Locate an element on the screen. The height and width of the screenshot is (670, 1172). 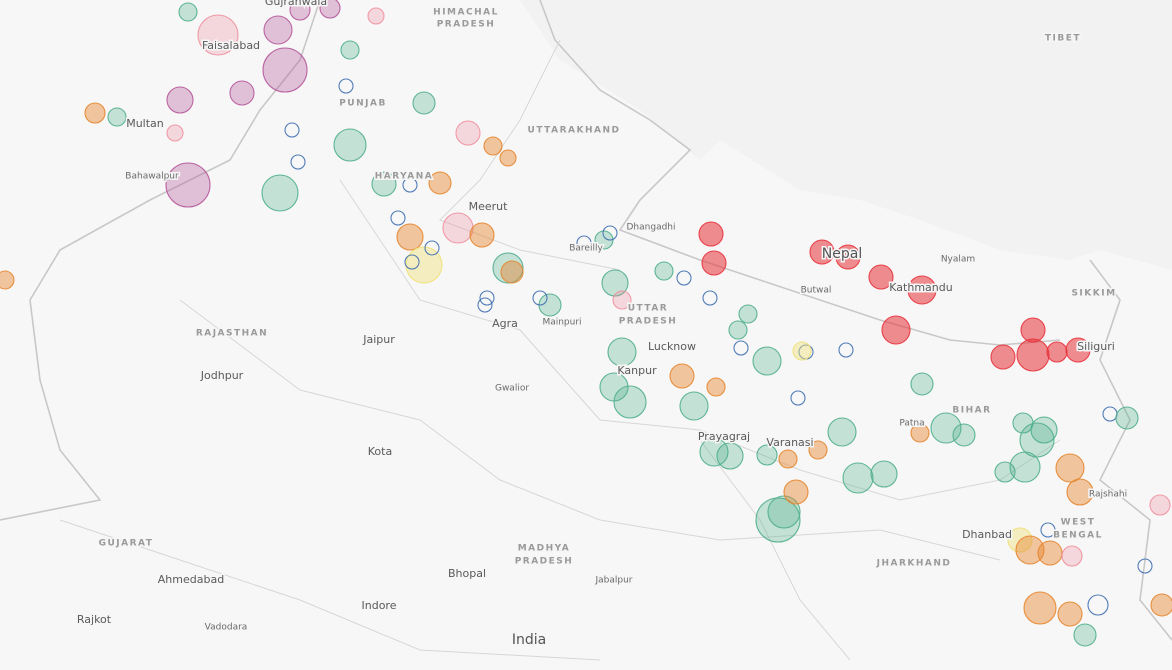
place-label: Bhopal is located at coordinates (467, 573).